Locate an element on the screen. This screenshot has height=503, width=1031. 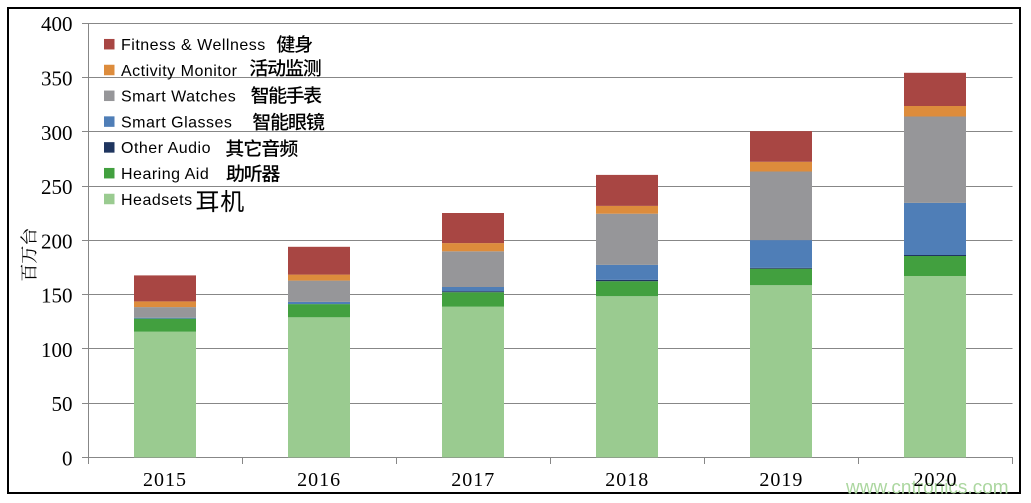
svg-text: 200 is located at coordinates (57, 241).